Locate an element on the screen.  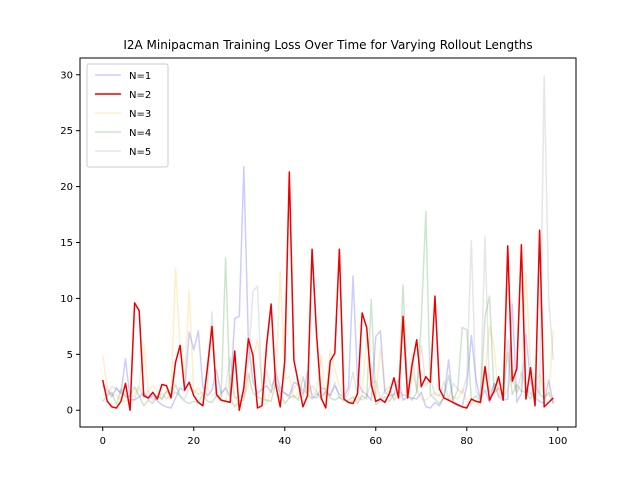
legend: N=1 N=2 N=3 N=4 N=5 is located at coordinates (127, 115).